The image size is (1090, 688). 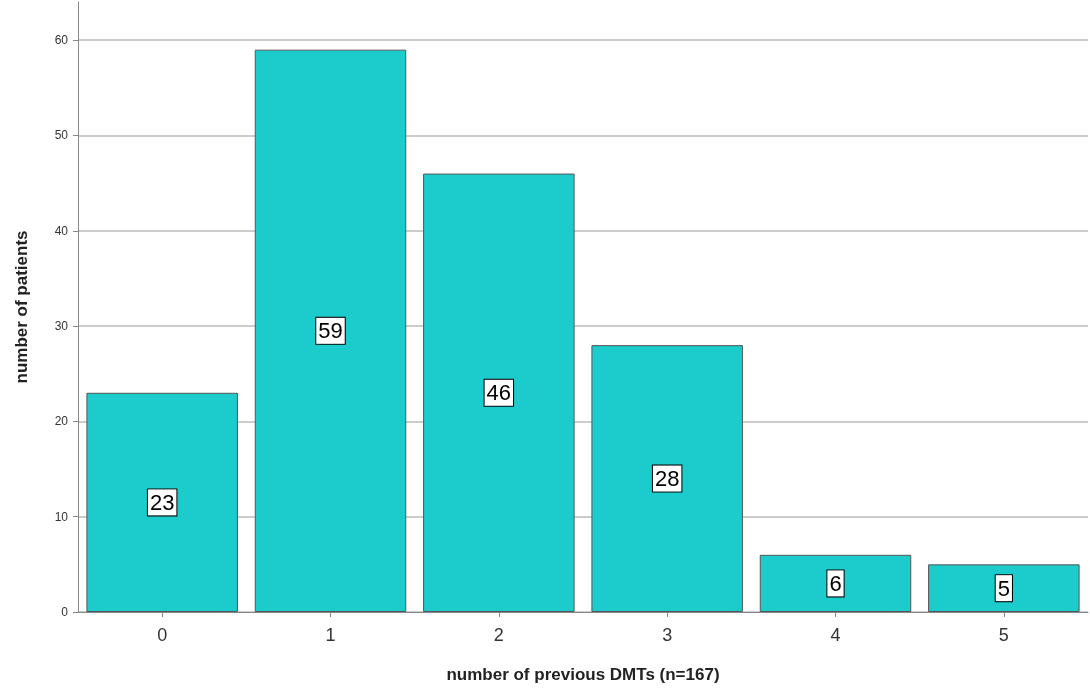 I want to click on data-label: 46, so click(x=499, y=393).